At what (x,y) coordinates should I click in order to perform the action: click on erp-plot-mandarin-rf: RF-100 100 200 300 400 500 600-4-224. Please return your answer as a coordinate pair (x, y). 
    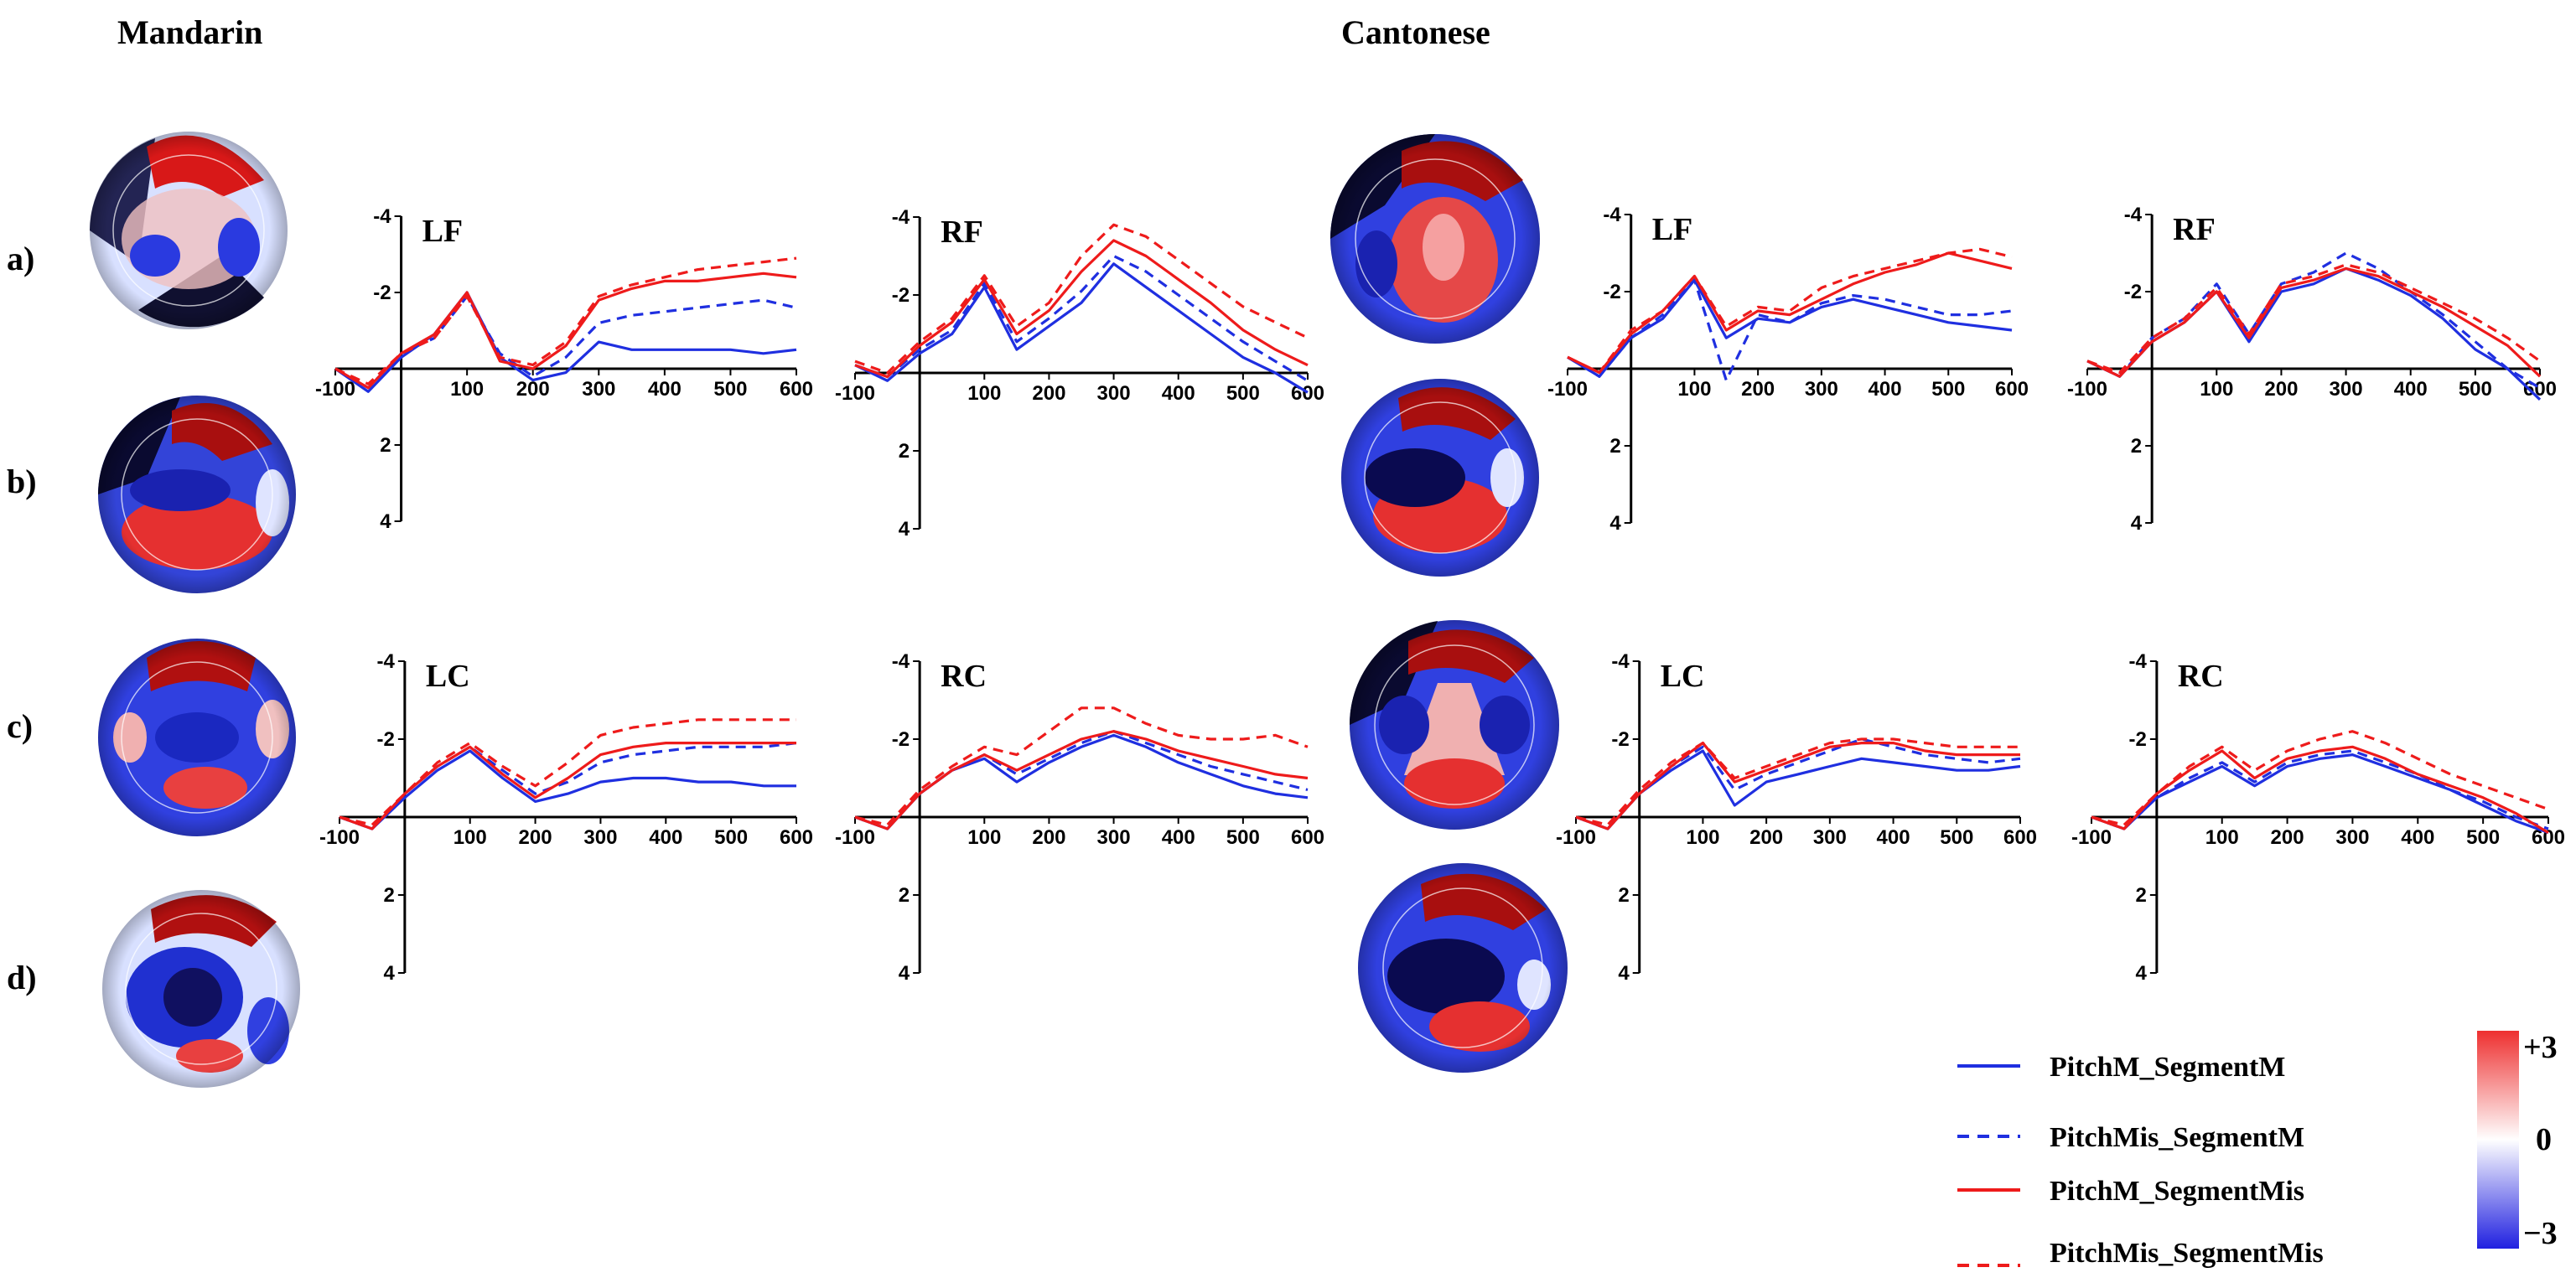
    Looking at the image, I should click on (1079, 374).